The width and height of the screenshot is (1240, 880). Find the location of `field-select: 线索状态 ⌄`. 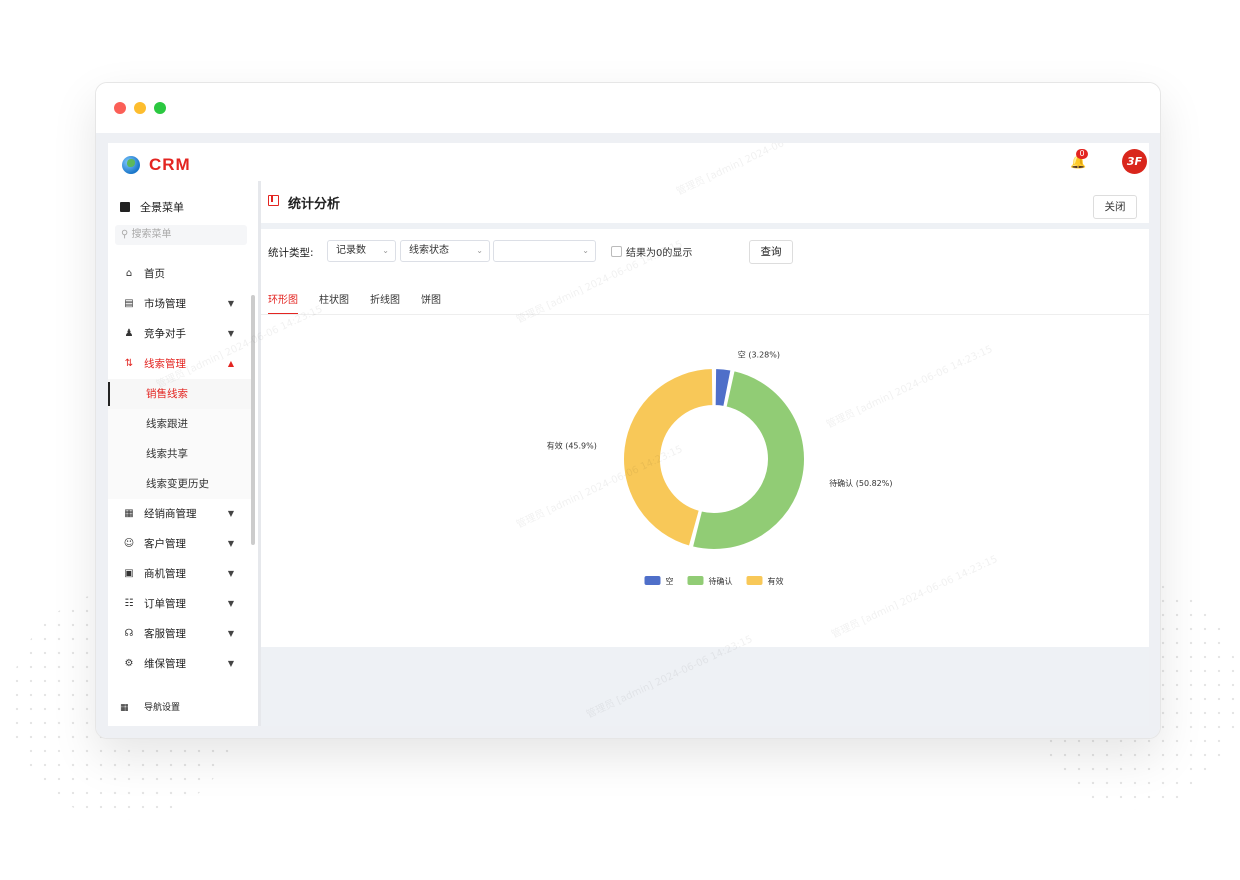

field-select: 线索状态 ⌄ is located at coordinates (445, 251).